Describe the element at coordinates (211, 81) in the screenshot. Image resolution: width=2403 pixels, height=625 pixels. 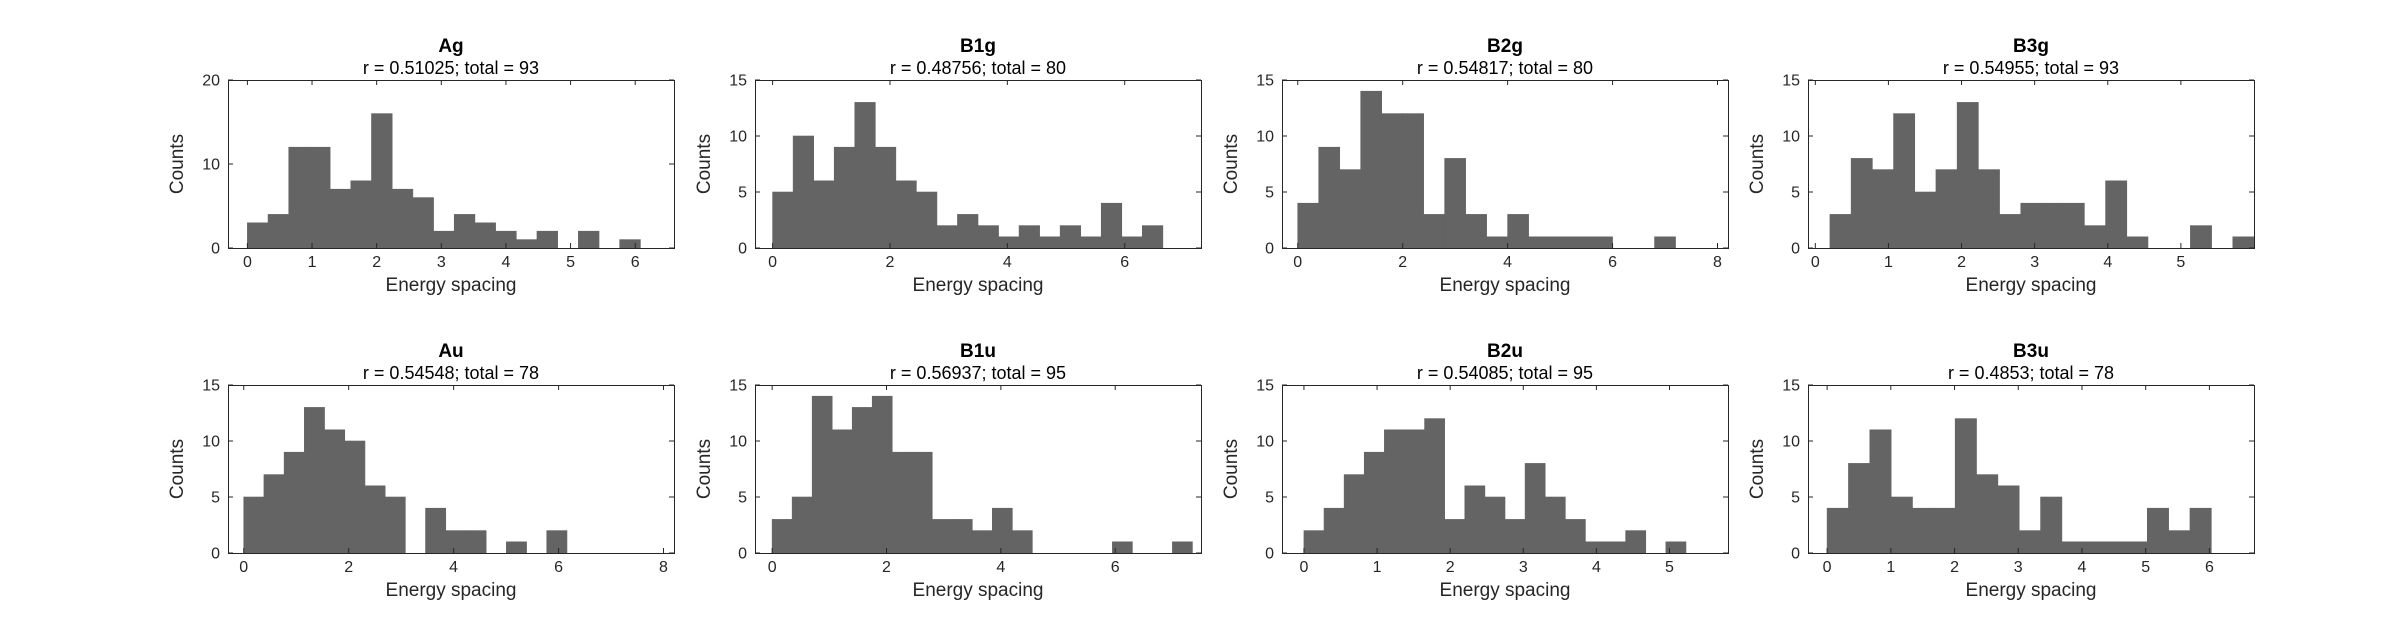
I see `y-tick-label: 20` at that location.